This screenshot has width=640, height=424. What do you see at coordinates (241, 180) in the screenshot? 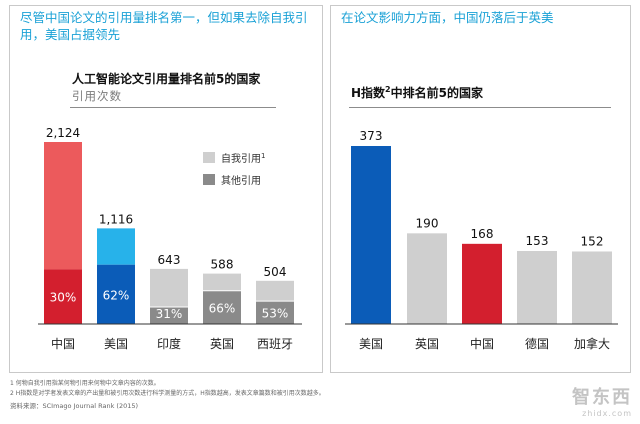
I see `legend-label-other: 其他引用` at bounding box center [241, 180].